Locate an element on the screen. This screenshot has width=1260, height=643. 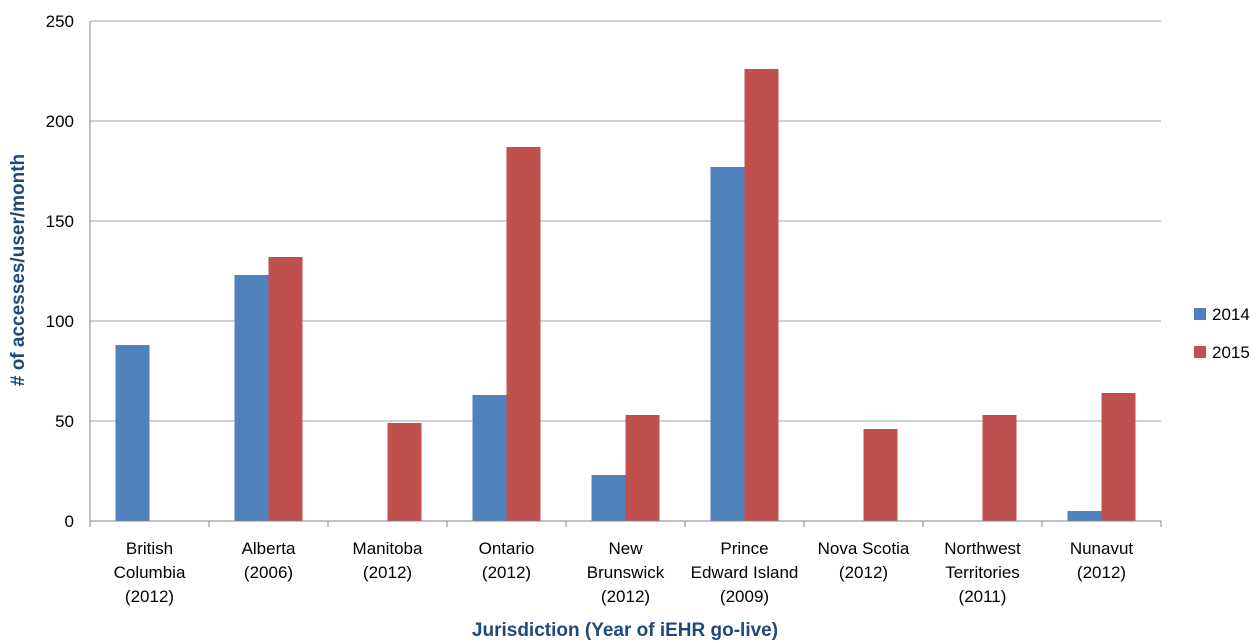
x-category-label: Nunavut (2012) is located at coordinates (1102, 560).